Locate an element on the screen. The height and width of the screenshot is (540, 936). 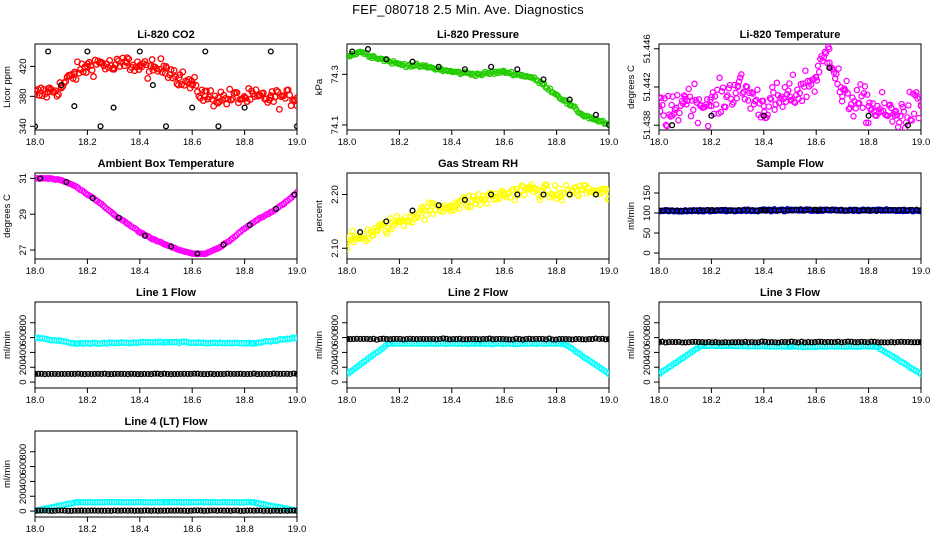
y-tick-label: 0 is located at coordinates (647, 252).